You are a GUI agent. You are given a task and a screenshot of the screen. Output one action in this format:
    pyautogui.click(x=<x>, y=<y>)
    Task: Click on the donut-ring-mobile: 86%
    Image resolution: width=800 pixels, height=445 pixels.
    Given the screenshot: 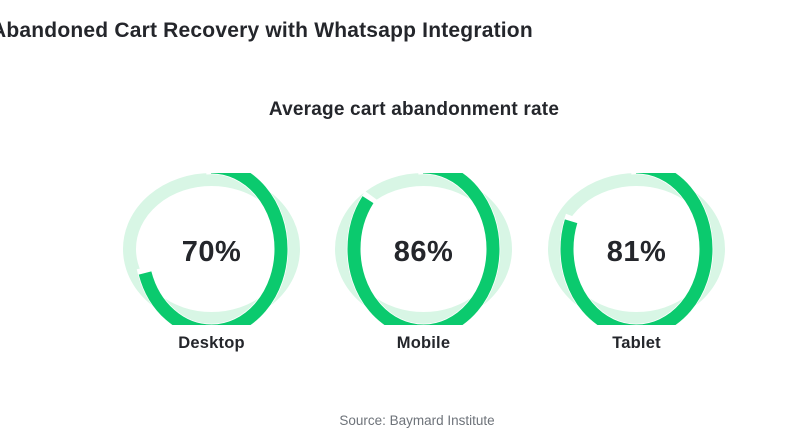 What is the action you would take?
    pyautogui.click(x=423, y=249)
    